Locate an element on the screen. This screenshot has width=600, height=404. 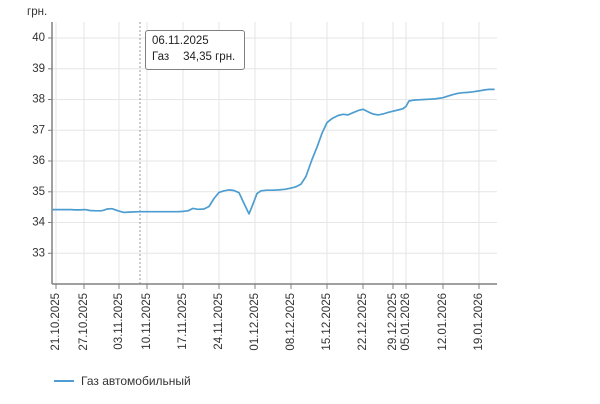
x-tick-label: 22.12.2025 is located at coordinates (363, 322).